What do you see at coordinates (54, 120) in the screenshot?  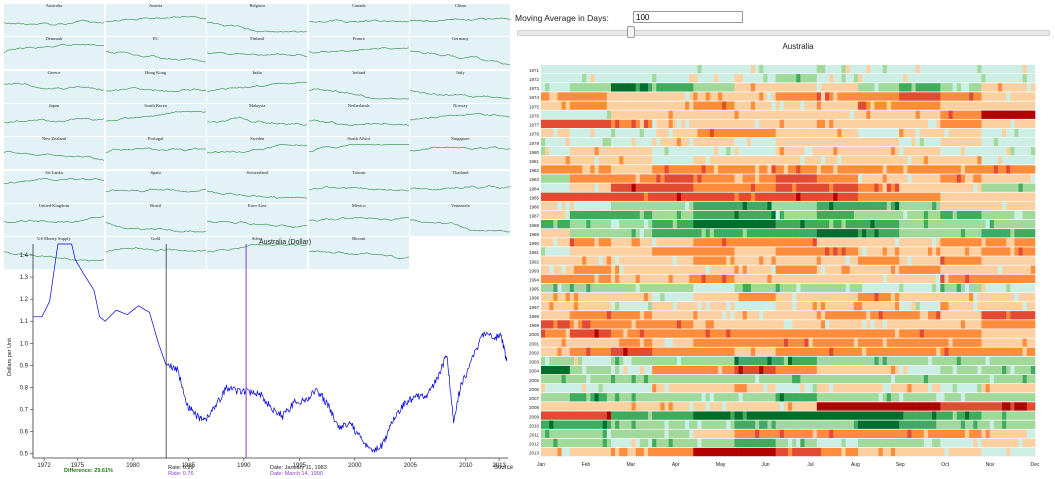 I see `small-multiple-cell: Japan` at bounding box center [54, 120].